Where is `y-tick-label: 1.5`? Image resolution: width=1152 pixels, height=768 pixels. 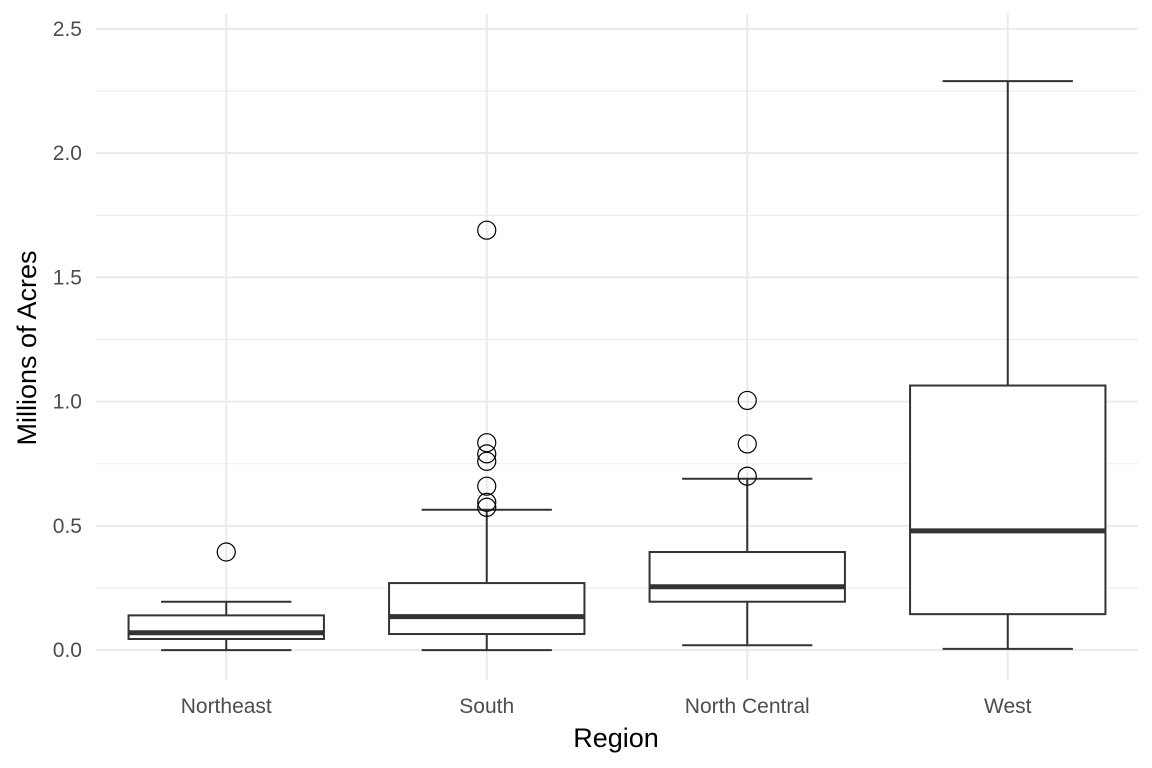
y-tick-label: 1.5 is located at coordinates (67, 277).